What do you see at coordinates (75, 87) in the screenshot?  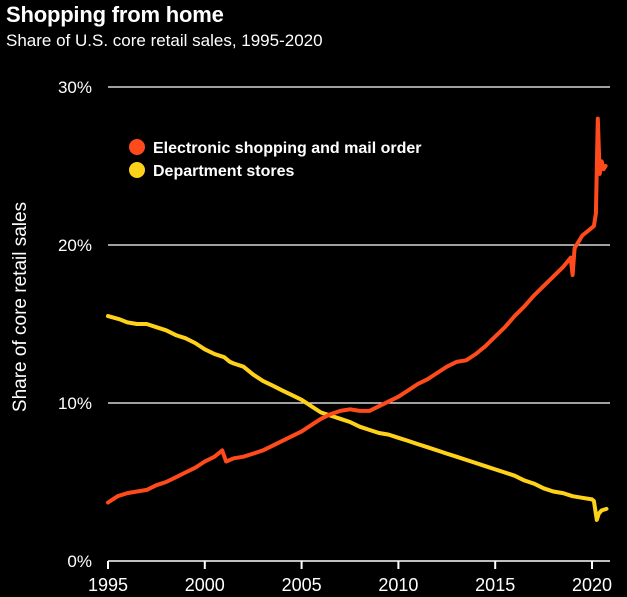 I see `y-tick-label: 30%` at bounding box center [75, 87].